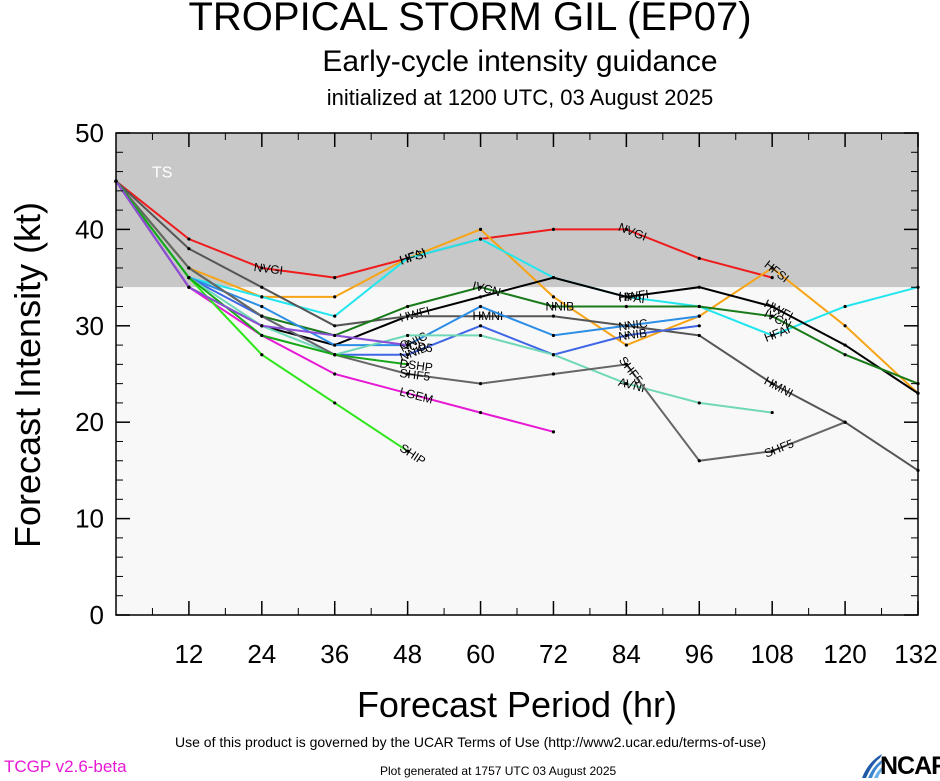  What do you see at coordinates (517, 704) in the screenshot?
I see `x-axis-label: Forecast Period (hr)` at bounding box center [517, 704].